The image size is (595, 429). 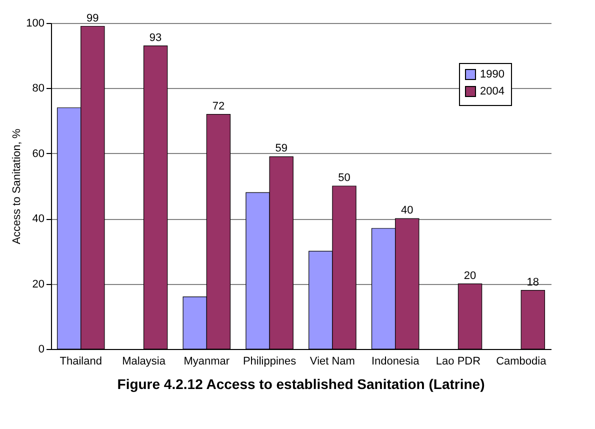 What do you see at coordinates (38, 219) in the screenshot?
I see `y-tick-label: 40` at bounding box center [38, 219].